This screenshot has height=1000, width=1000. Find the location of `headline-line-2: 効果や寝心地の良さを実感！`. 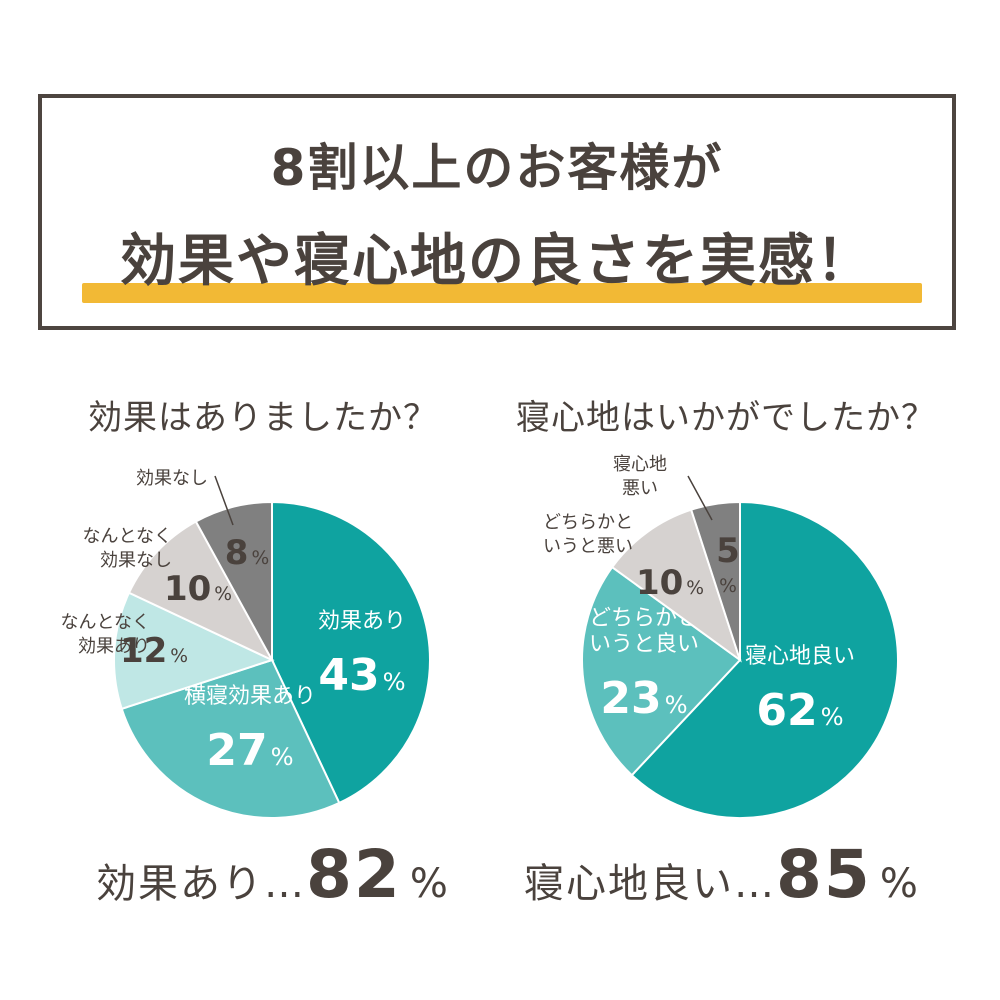

headline-line-2: 効果や寝心地の良さを実感！ is located at coordinates (497, 261).